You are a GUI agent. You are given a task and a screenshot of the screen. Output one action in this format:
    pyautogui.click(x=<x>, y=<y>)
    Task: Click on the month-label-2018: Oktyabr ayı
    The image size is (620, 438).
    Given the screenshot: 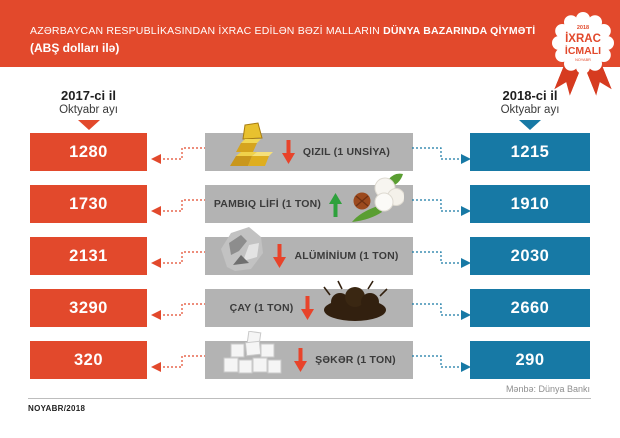 What is the action you would take?
    pyautogui.click(x=530, y=110)
    